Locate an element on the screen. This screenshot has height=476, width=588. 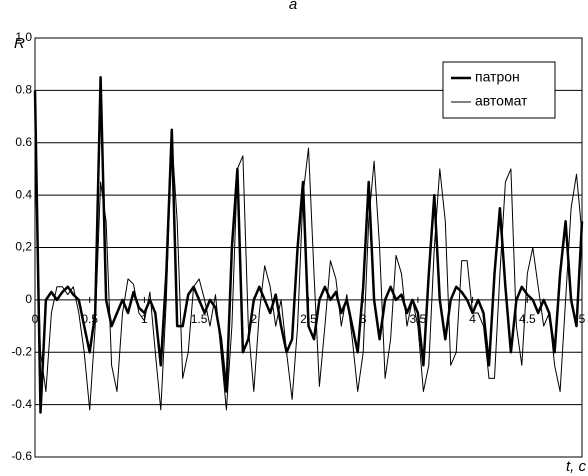
x-tick-label: 3 is located at coordinates (363, 319).